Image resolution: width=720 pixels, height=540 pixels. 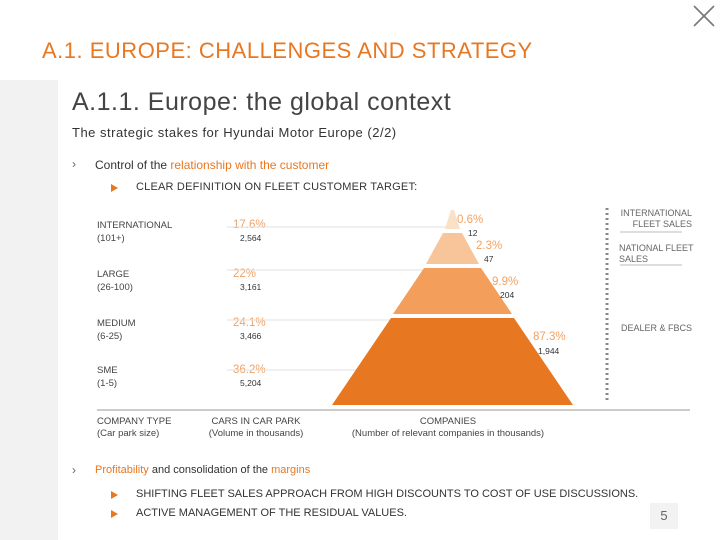 I want to click on close-icon, so click(x=704, y=16).